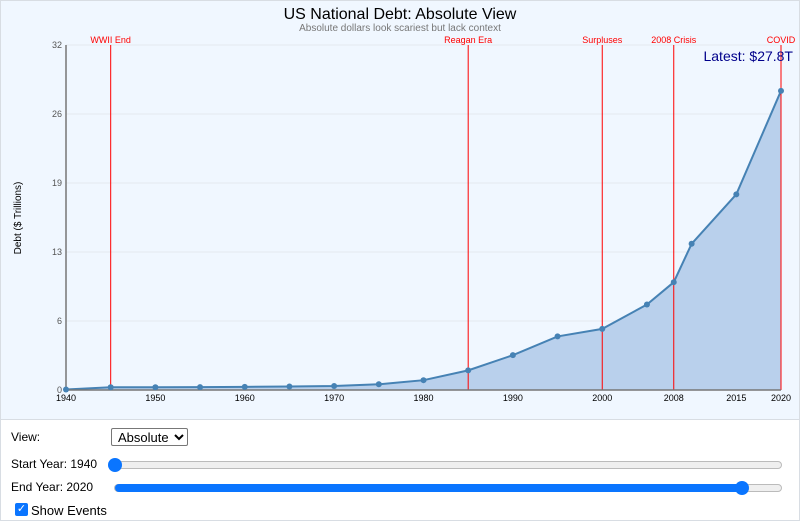  What do you see at coordinates (445, 465) in the screenshot?
I see `start-year-slider` at bounding box center [445, 465].